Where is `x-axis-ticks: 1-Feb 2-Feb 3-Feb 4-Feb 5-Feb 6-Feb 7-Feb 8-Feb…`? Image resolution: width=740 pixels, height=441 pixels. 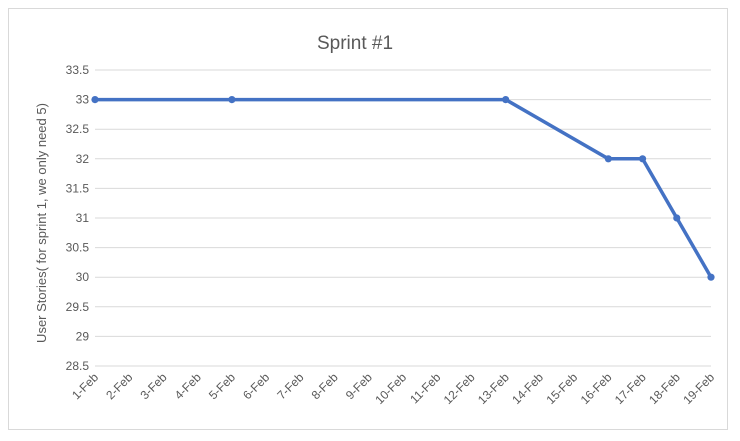
x-axis-ticks: 1-Feb 2-Feb 3-Feb 4-Feb 5-Feb 6-Feb 7-Feb 8-Feb… is located at coordinates (393, 388).